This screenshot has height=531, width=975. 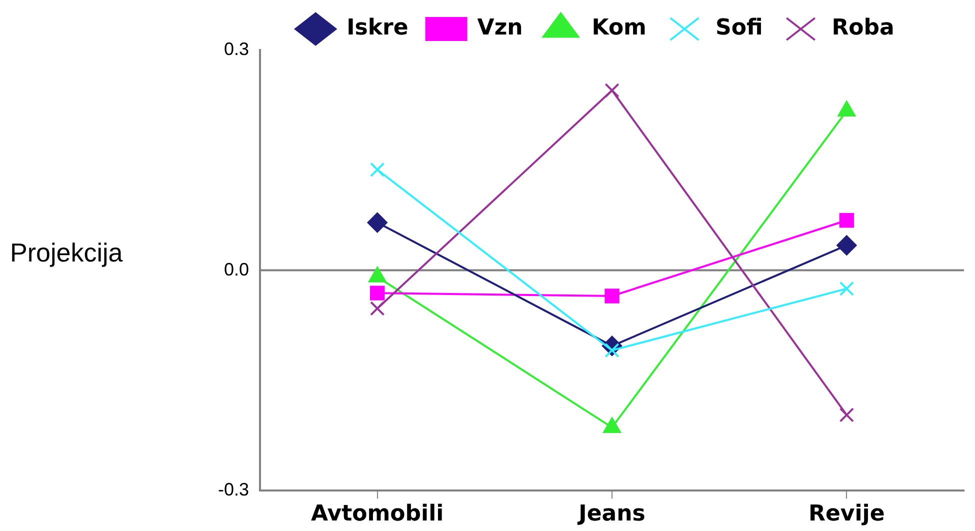 I want to click on y-tick-label: 0.3, so click(x=237, y=48).